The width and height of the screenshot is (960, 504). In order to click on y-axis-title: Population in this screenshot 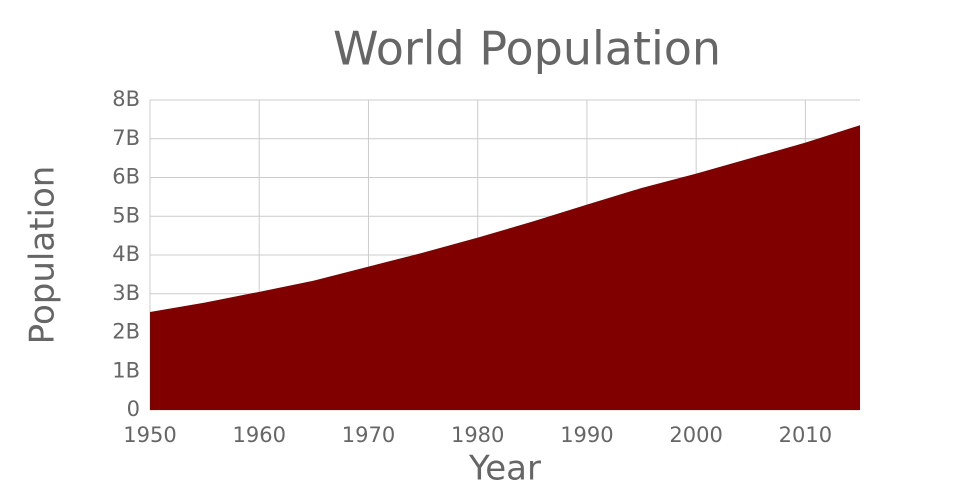, I will do `click(43, 255)`.